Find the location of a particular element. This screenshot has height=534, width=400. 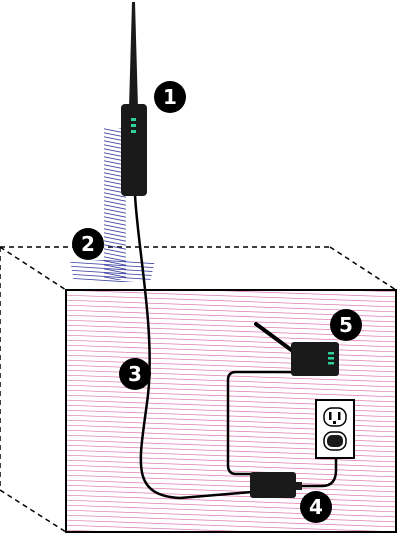

callout-4: 4 is located at coordinates (316, 507).